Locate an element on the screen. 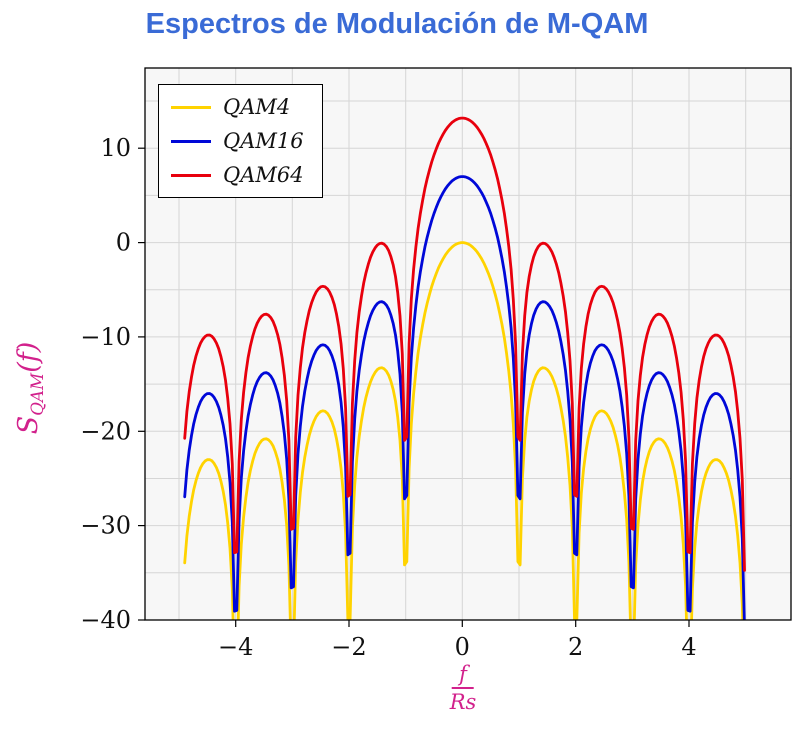 Image resolution: width=794 pixels, height=731 pixels. y-tick-label: −10 is located at coordinates (105, 337).